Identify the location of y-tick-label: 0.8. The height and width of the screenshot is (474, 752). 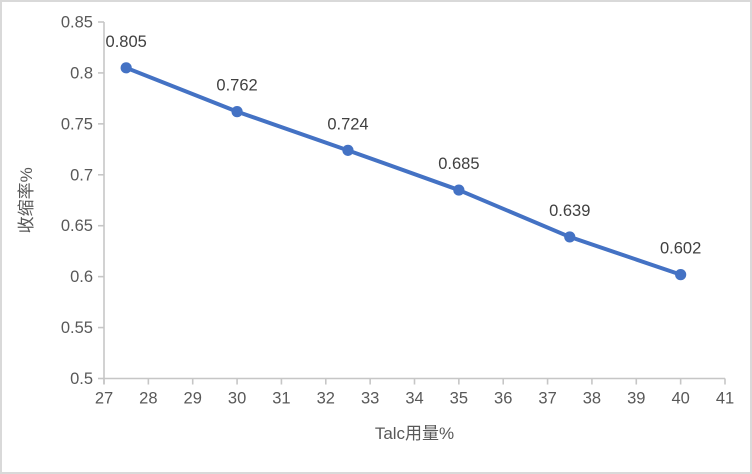
(81, 73).